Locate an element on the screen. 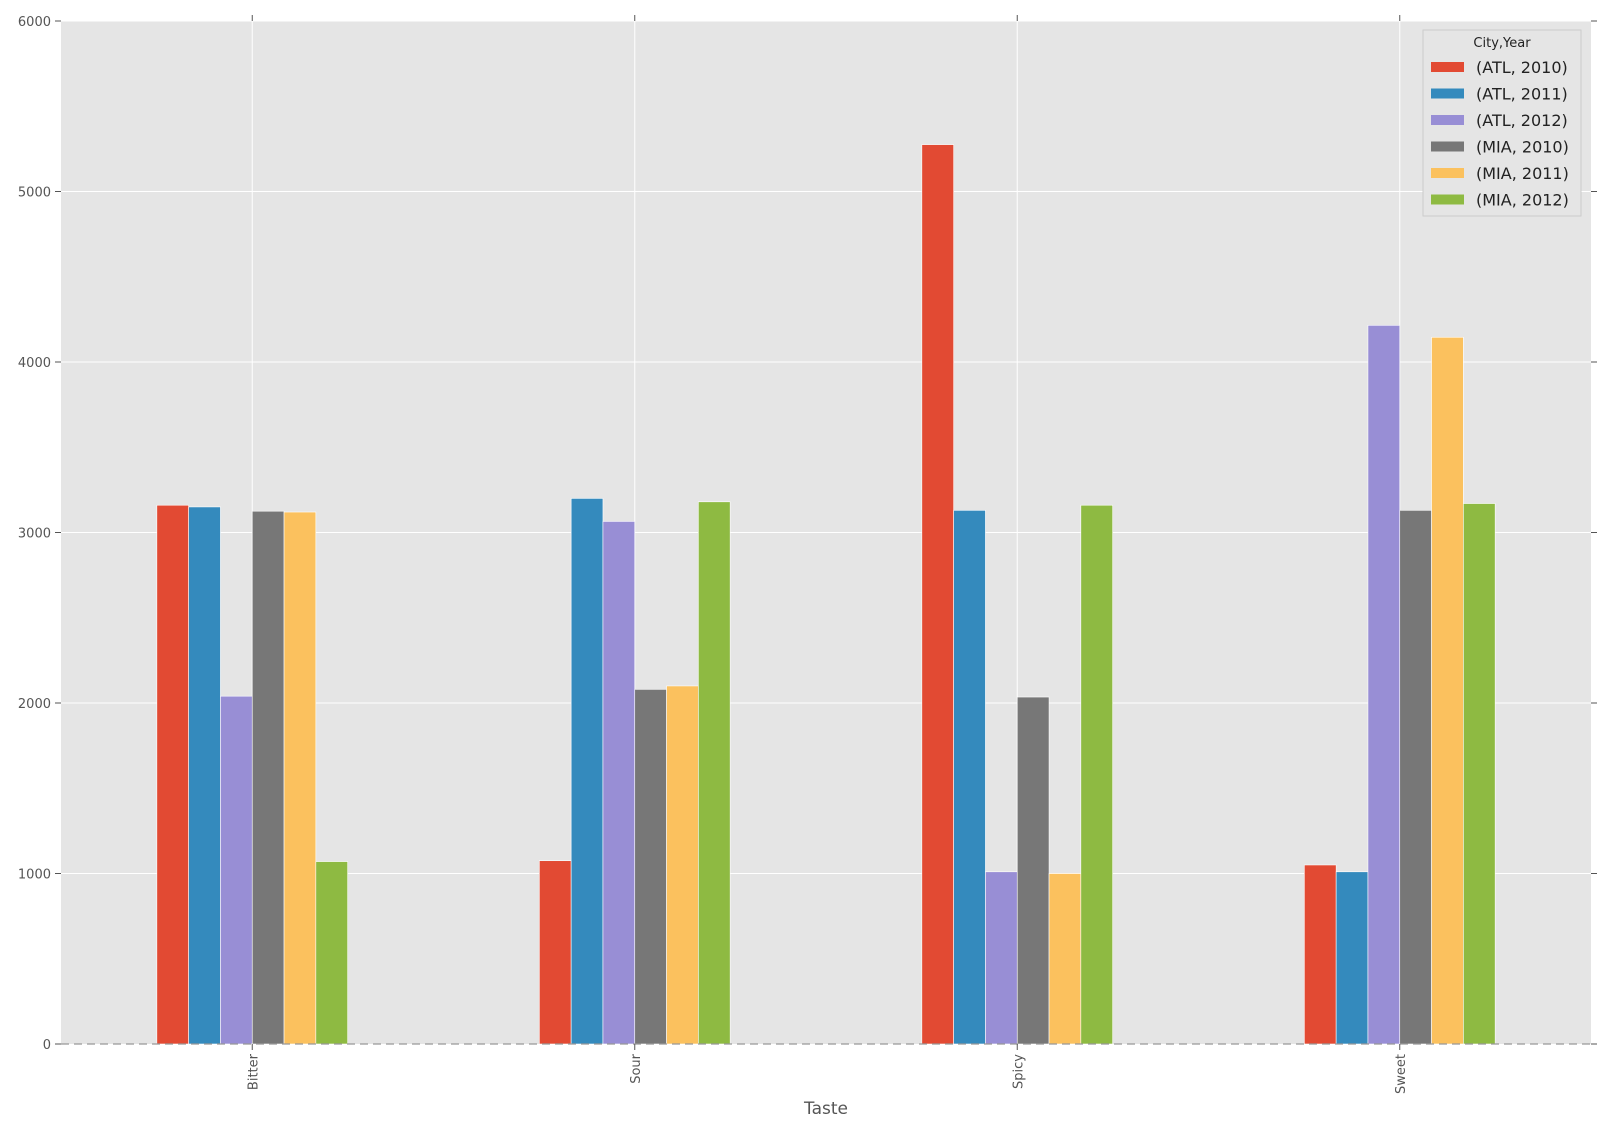 Image resolution: width=1600 pixels, height=1135 pixels. y-axis-tick-labels: 0 1000 2000 3000 4000 5000 6000 is located at coordinates (34, 534).